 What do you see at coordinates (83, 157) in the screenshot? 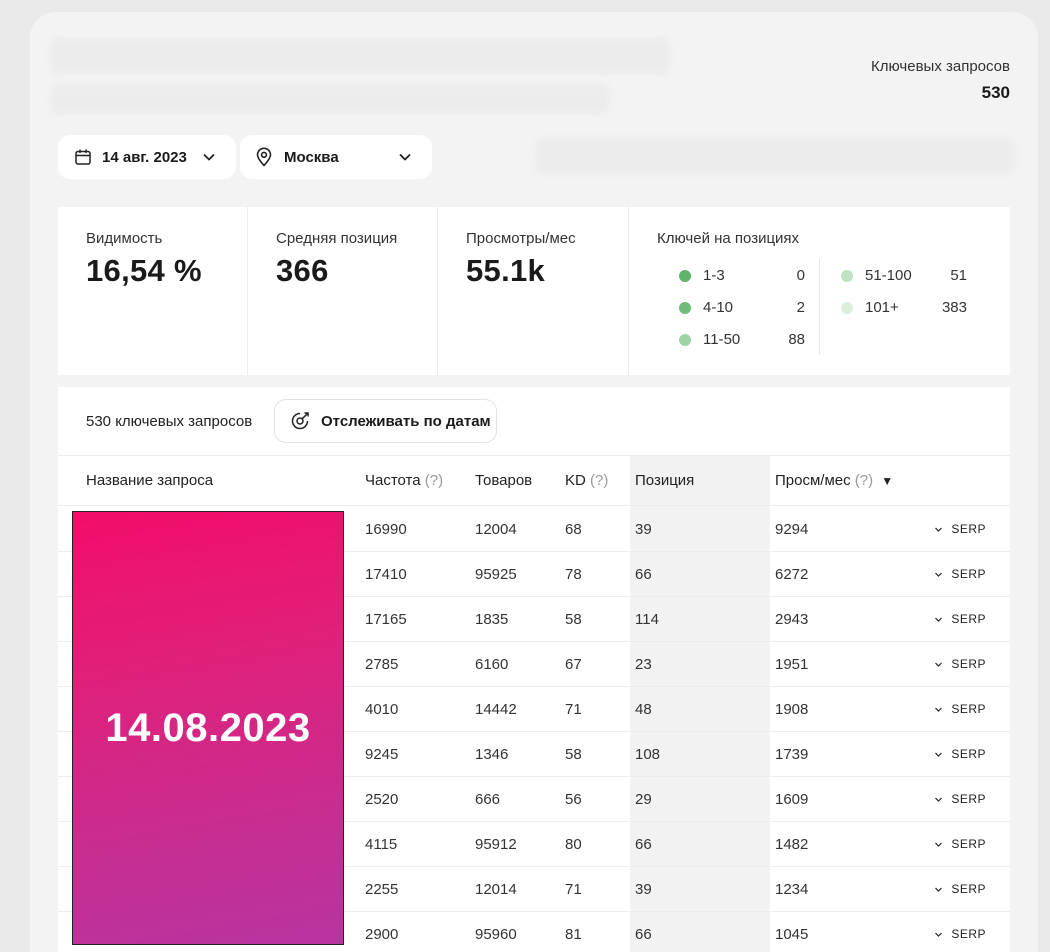
I see `calendar-icon` at bounding box center [83, 157].